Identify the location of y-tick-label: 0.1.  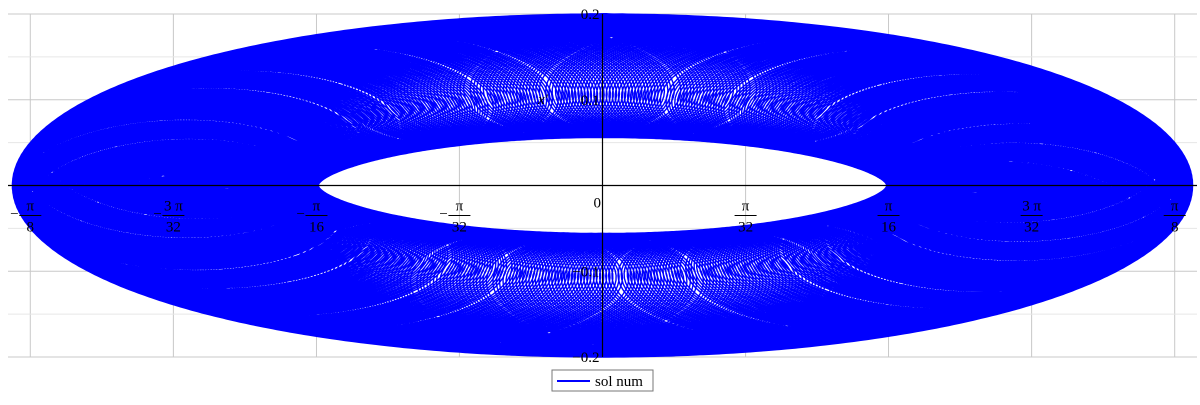
(590, 101).